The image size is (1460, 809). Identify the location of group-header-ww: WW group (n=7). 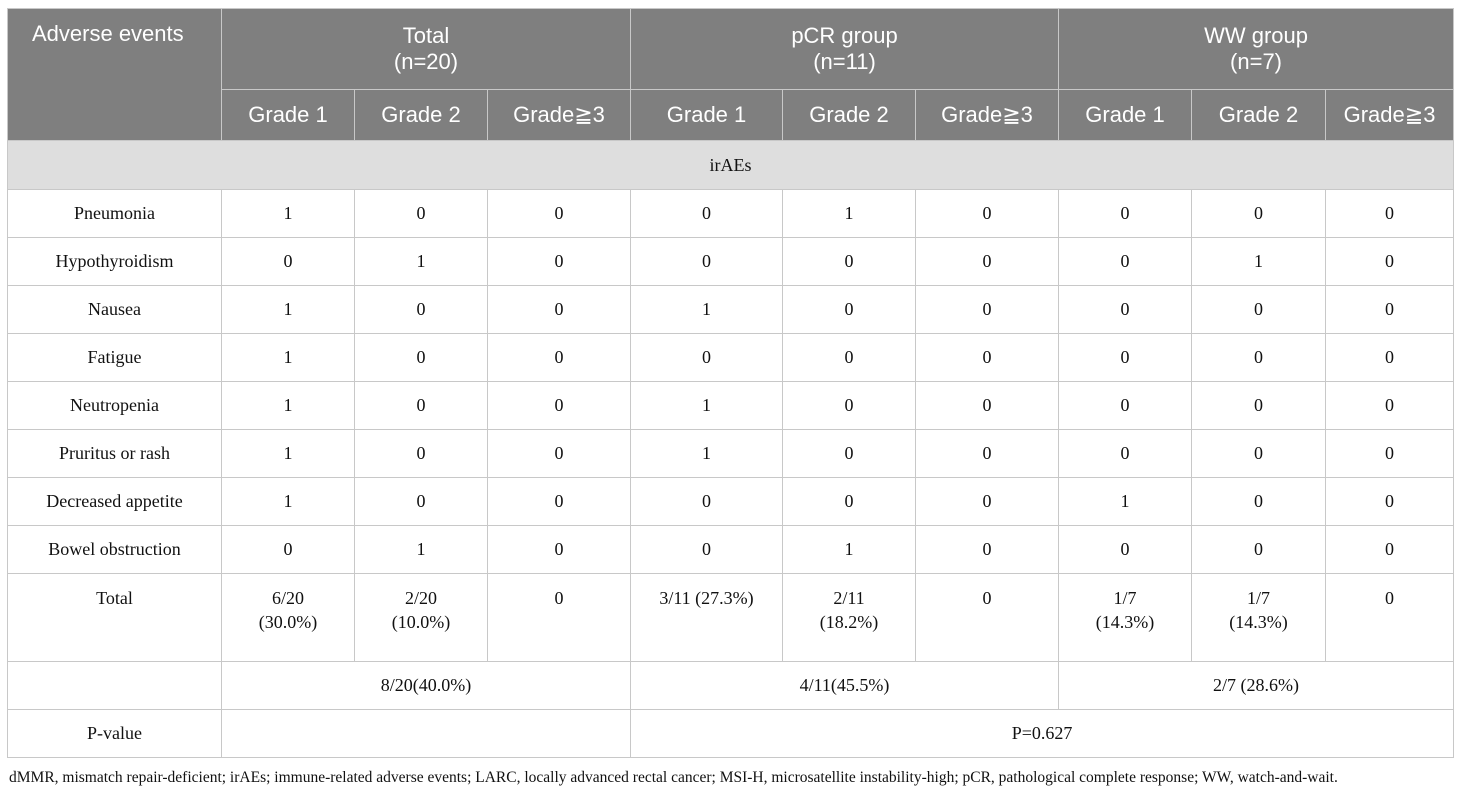
(1256, 49).